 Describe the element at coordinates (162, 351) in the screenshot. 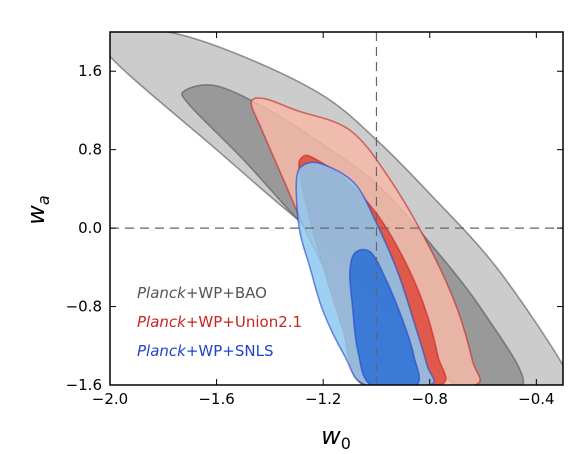

I see `legend-entry-snls-italic: Planck` at that location.